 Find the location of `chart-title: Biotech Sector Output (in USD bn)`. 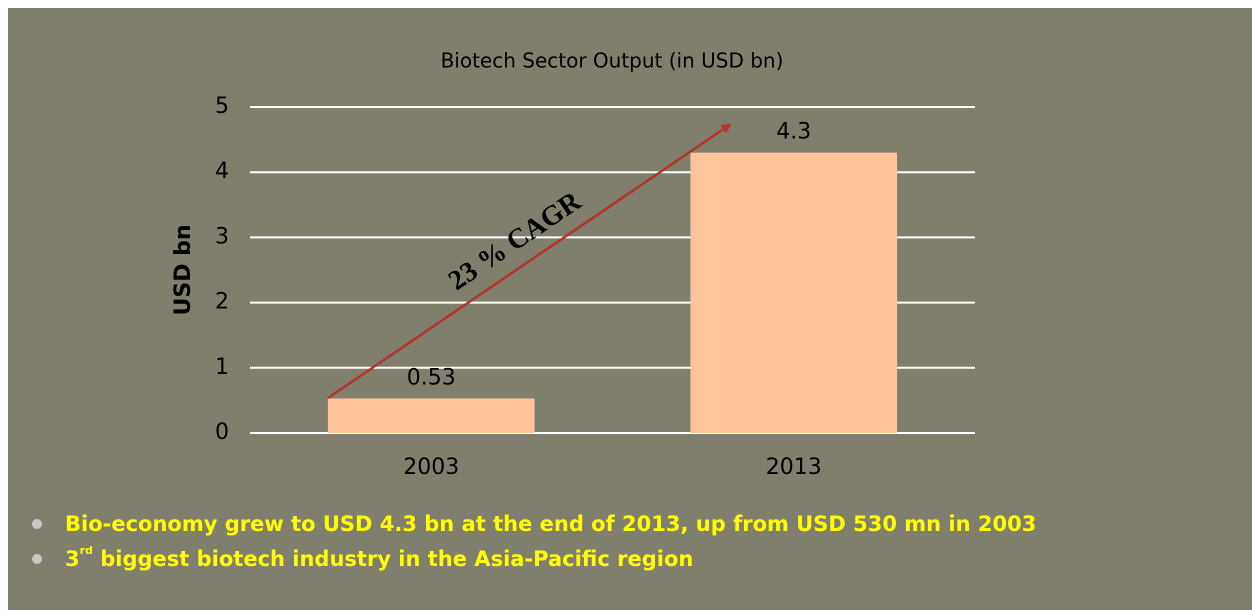

chart-title: Biotech Sector Output (in USD bn) is located at coordinates (612, 61).